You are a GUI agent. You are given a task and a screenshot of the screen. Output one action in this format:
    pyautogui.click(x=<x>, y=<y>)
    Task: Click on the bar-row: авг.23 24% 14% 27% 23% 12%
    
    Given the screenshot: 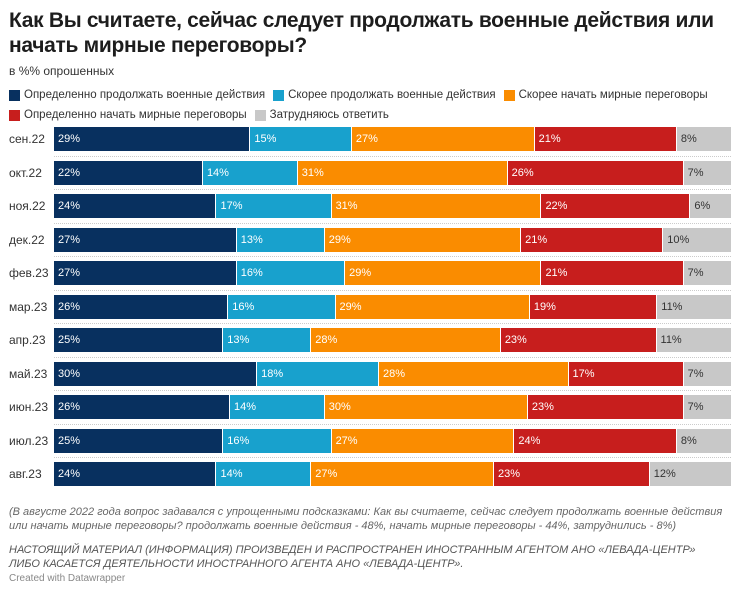 What is the action you would take?
    pyautogui.click(x=370, y=474)
    